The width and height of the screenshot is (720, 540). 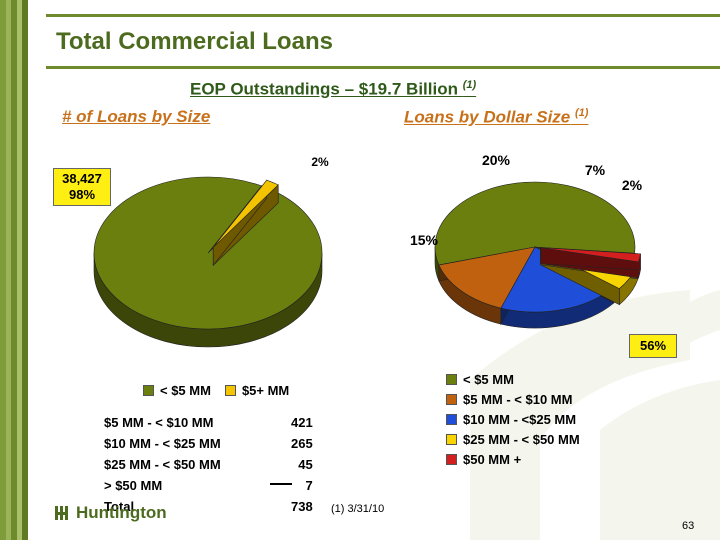 What do you see at coordinates (82, 187) in the screenshot?
I see `large-slice-callout: 38,427 98%` at bounding box center [82, 187].